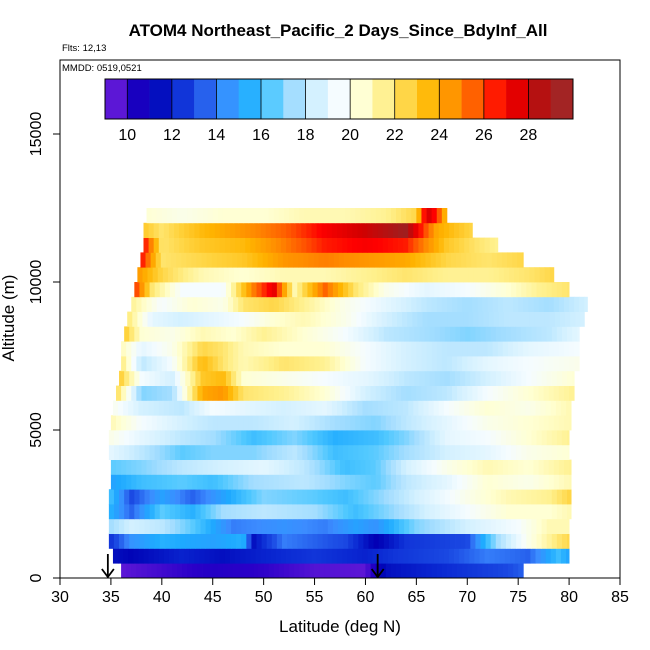  What do you see at coordinates (620, 597) in the screenshot?
I see `x-tick-label: 85` at bounding box center [620, 597].